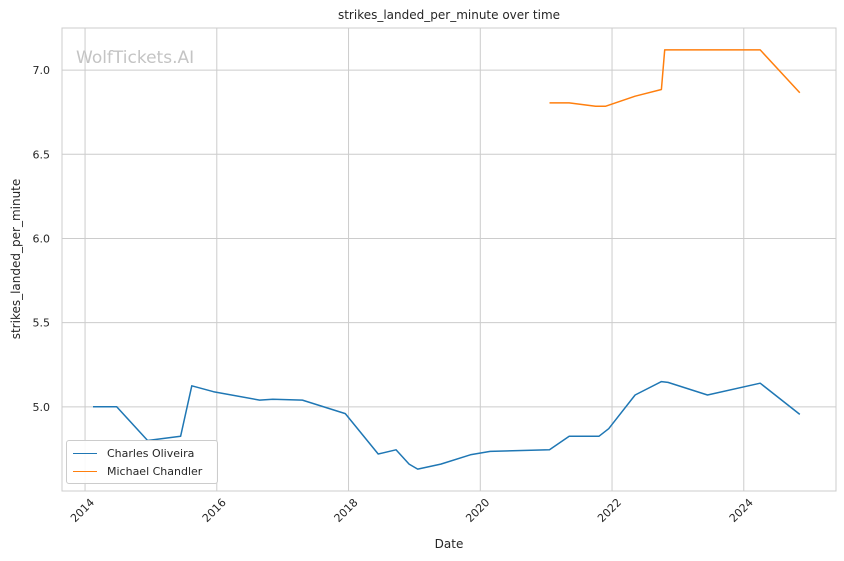 This screenshot has height=561, width=844. I want to click on series-line-charles-oliveira, so click(447, 425).